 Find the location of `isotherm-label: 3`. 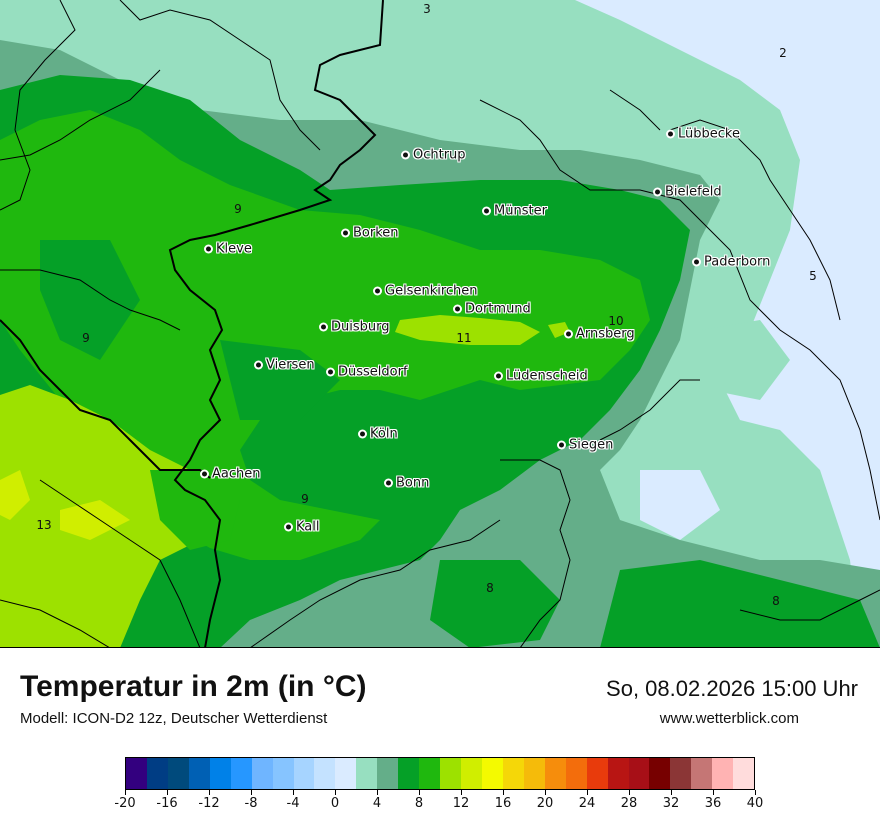

isotherm-label: 3 is located at coordinates (427, 9).